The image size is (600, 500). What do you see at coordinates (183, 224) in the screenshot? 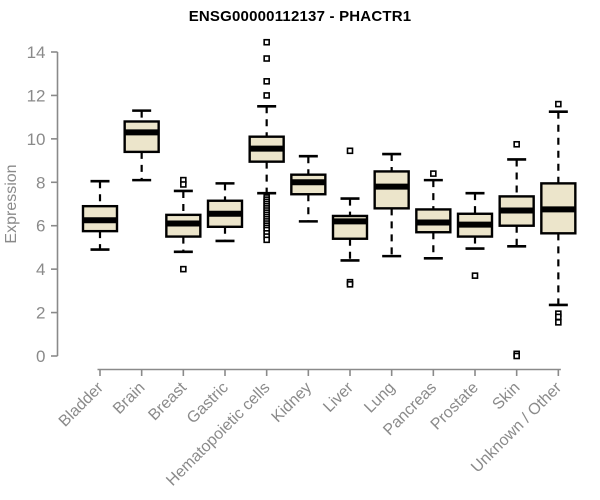
I see `box-group-breast` at bounding box center [183, 224].